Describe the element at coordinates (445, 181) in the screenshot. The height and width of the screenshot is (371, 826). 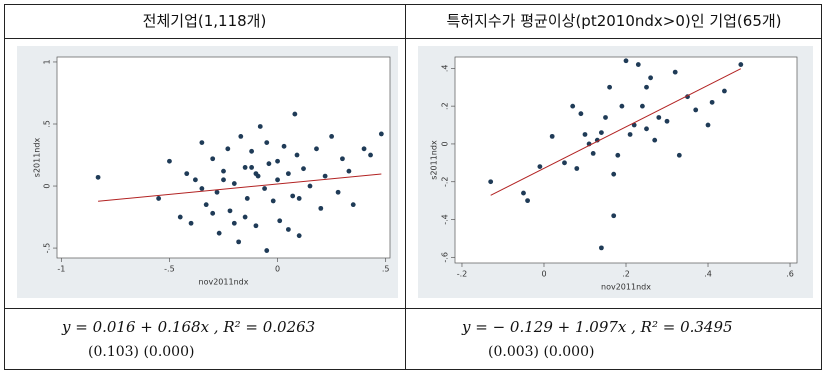
I see `y-tick-label: -.2` at that location.